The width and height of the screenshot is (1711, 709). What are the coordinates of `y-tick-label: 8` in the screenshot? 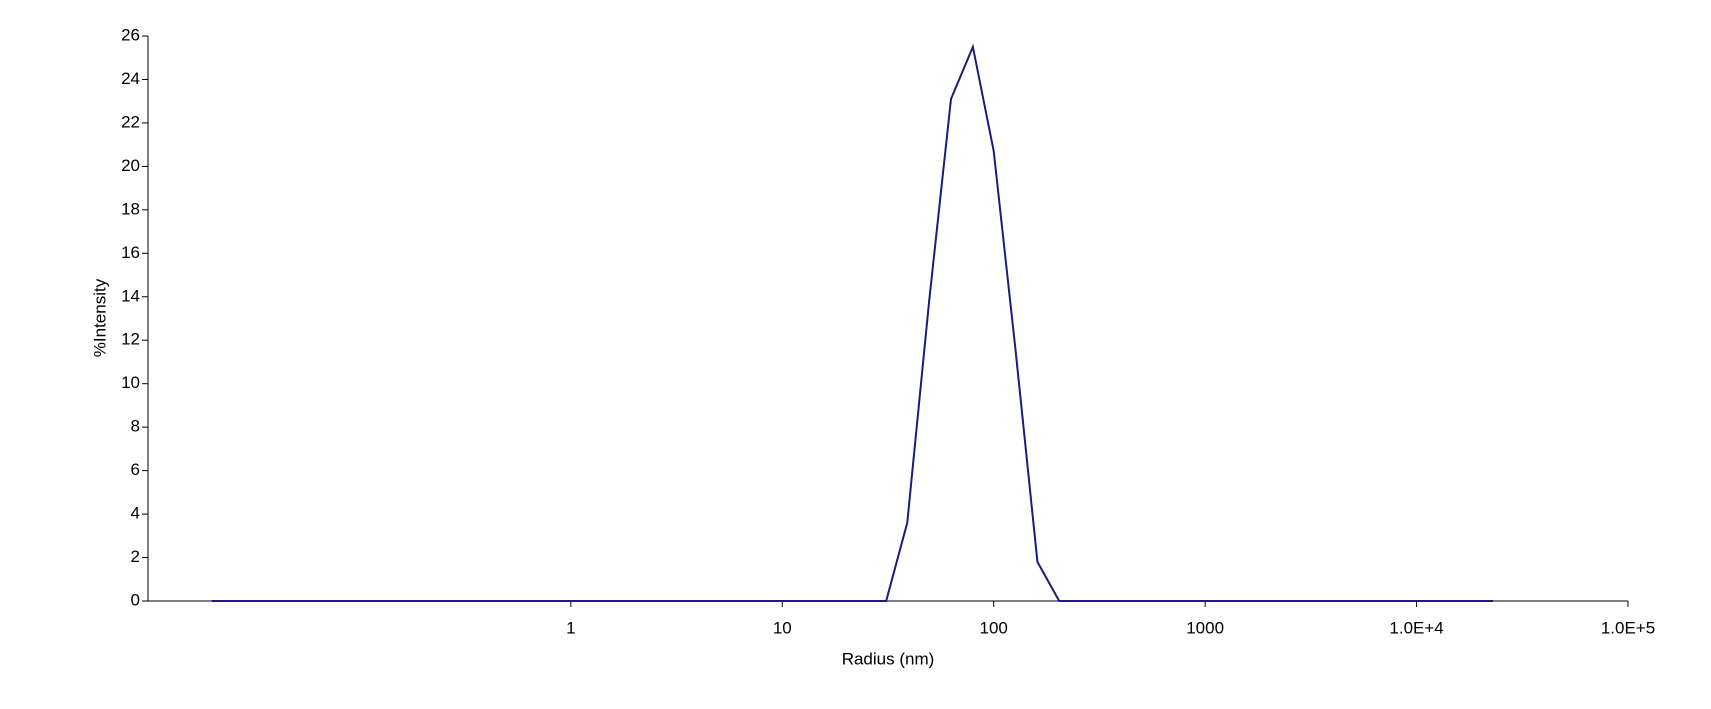 It's located at (135, 426).